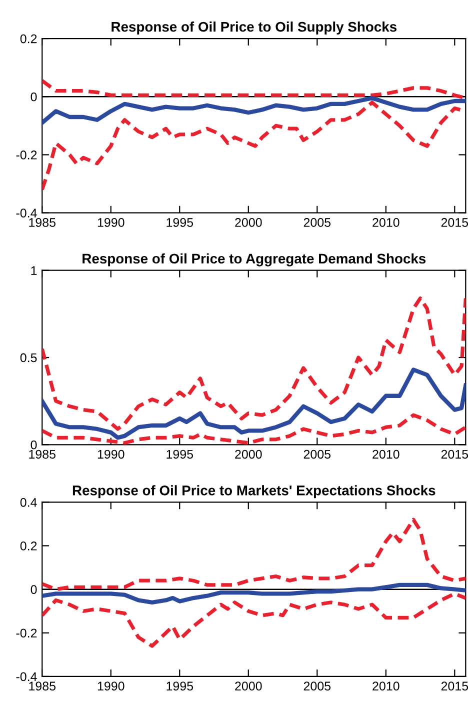  I want to click on chart-title: Response of Oil Price to Aggregate Demand Shocks, so click(254, 259).